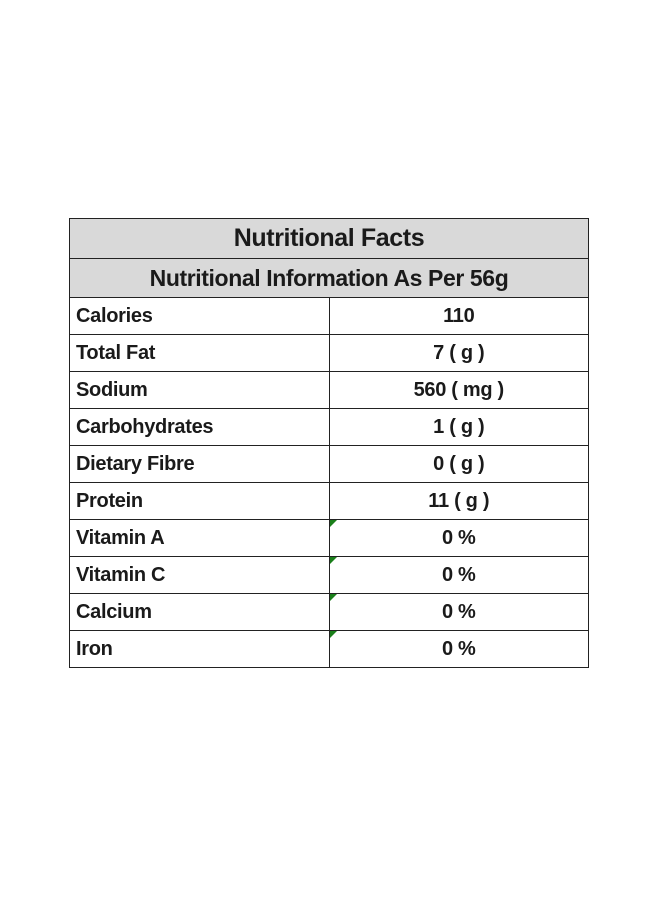 The width and height of the screenshot is (660, 900). I want to click on nutrient-name: Protein, so click(199, 501).